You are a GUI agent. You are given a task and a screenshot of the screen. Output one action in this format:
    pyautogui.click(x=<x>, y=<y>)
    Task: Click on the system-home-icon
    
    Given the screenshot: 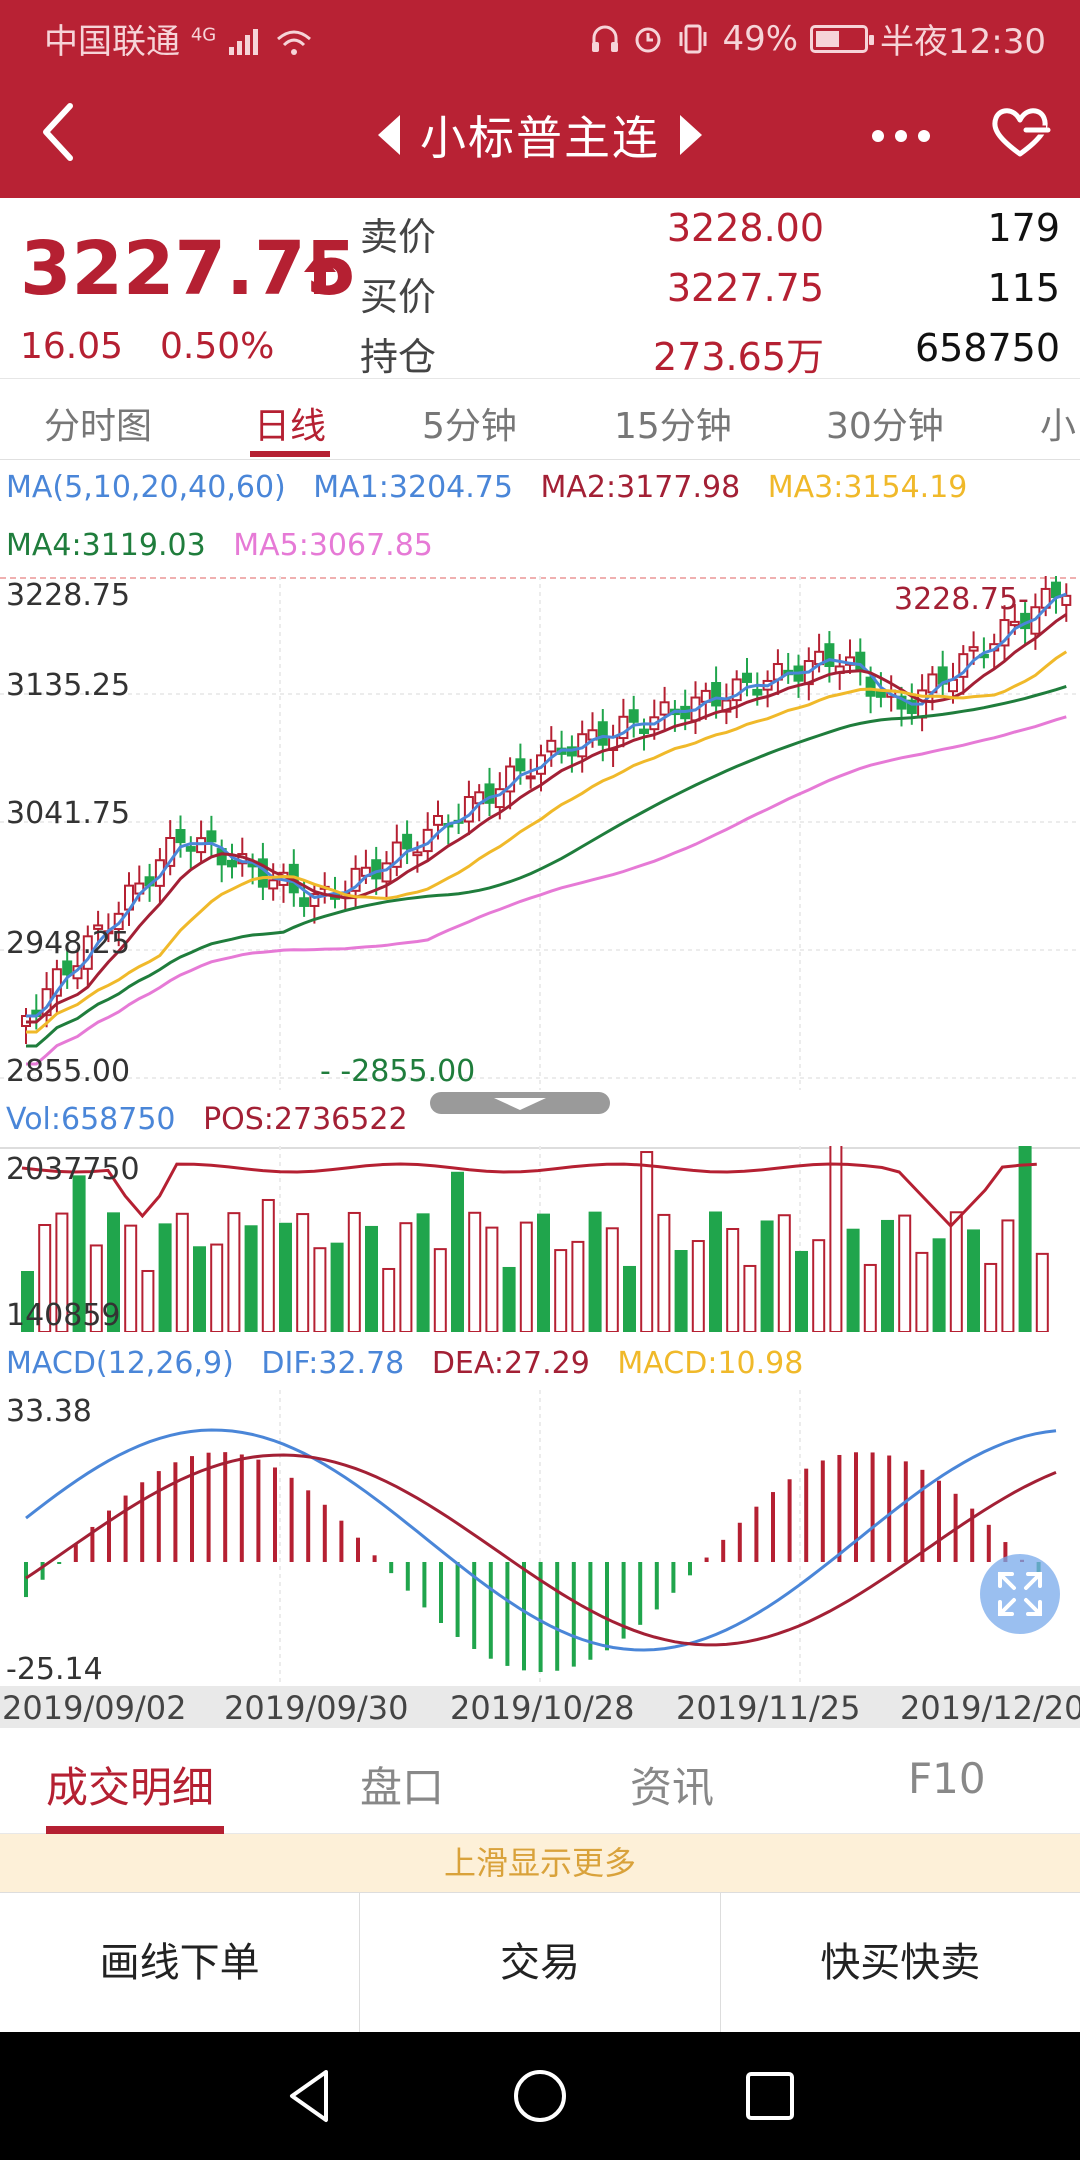 What is the action you would take?
    pyautogui.click(x=540, y=2096)
    